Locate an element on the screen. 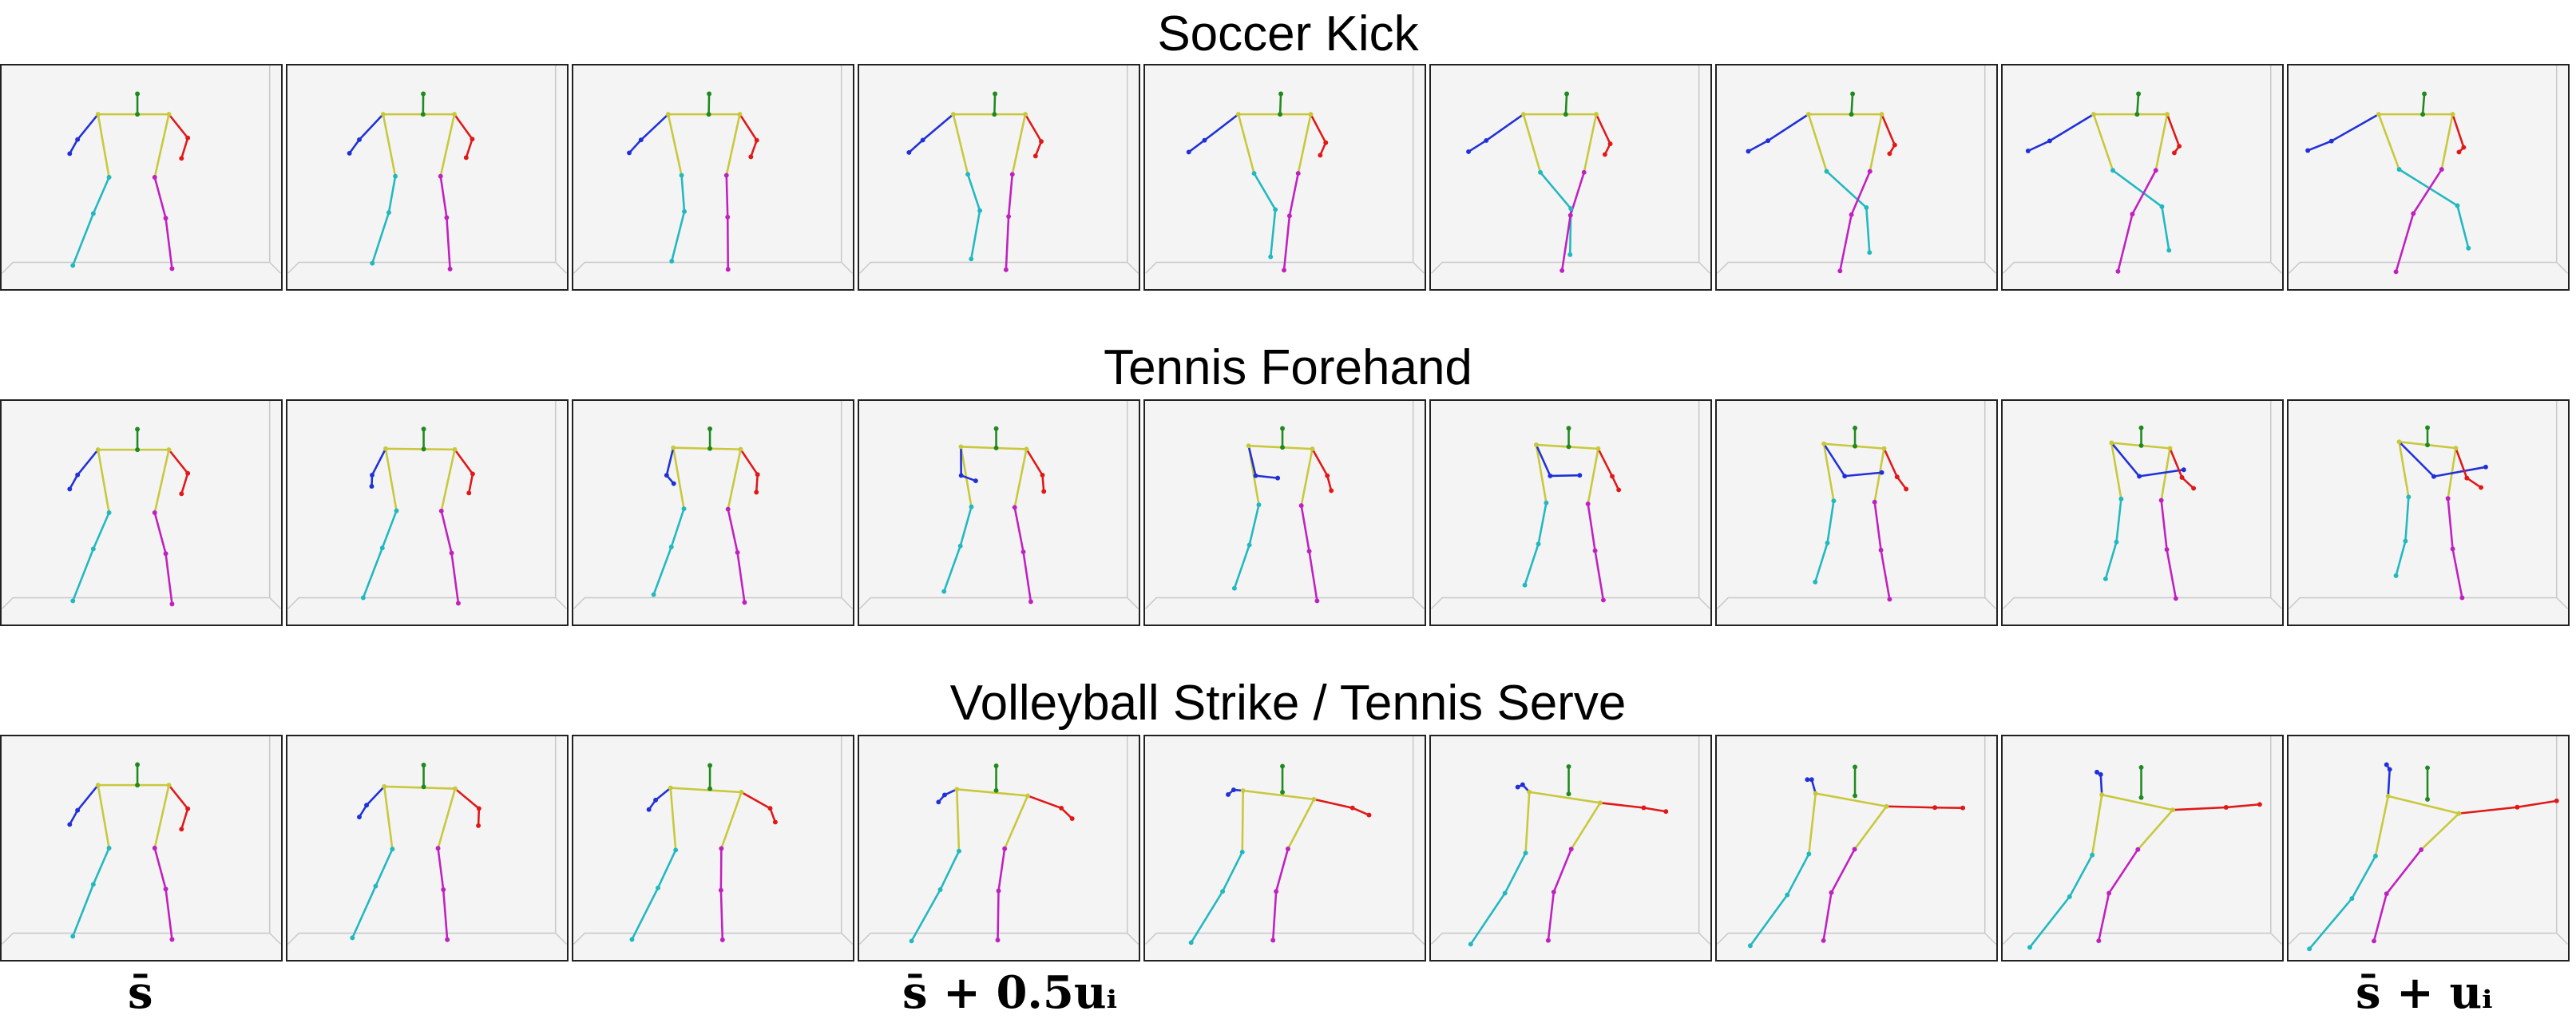 The height and width of the screenshot is (1027, 2576). bone-lsh-rsh is located at coordinates (420, 449).